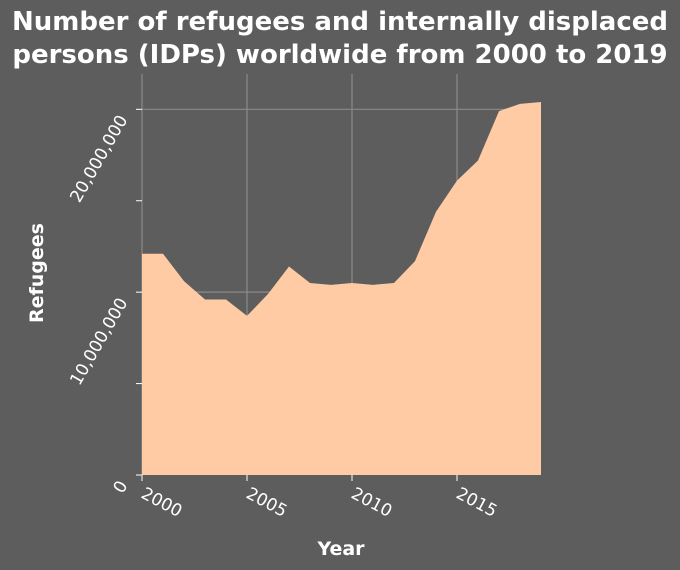 The image size is (680, 570). What do you see at coordinates (267, 503) in the screenshot?
I see `x-tick-label: 2005` at bounding box center [267, 503].